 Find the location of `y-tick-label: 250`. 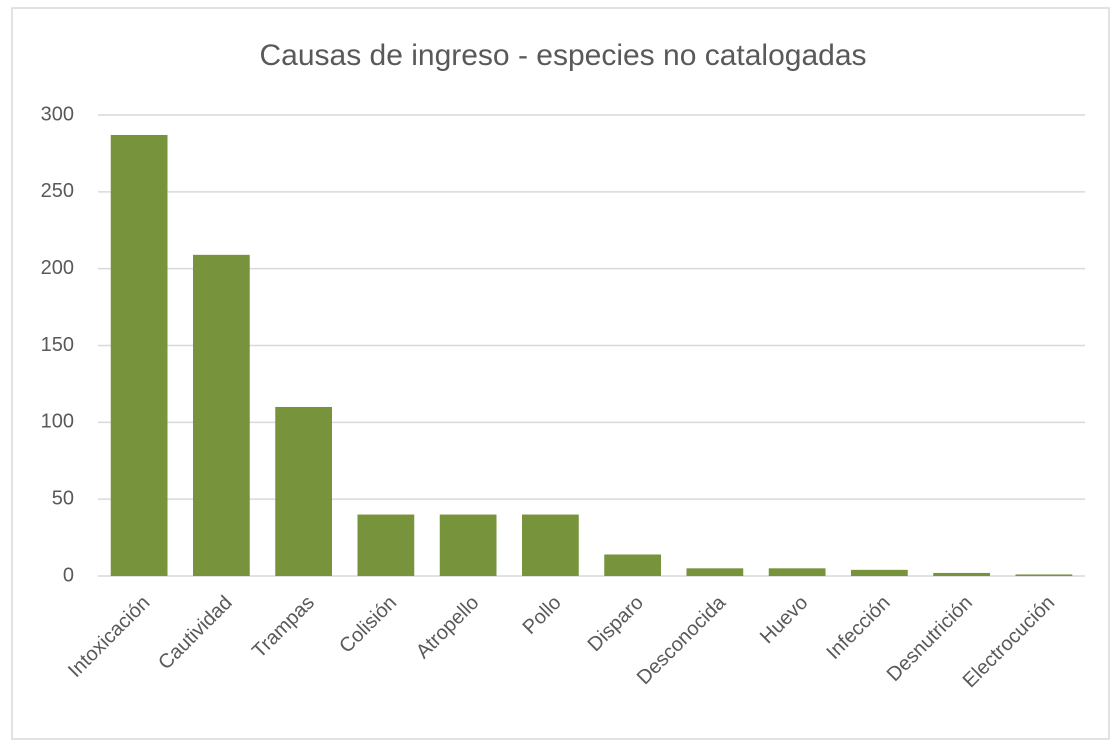

y-tick-label: 250 is located at coordinates (57, 191).